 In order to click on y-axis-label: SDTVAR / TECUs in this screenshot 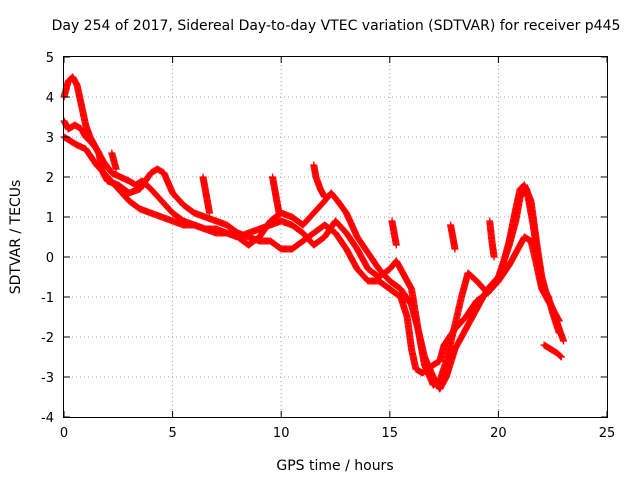, I will do `click(16, 237)`.